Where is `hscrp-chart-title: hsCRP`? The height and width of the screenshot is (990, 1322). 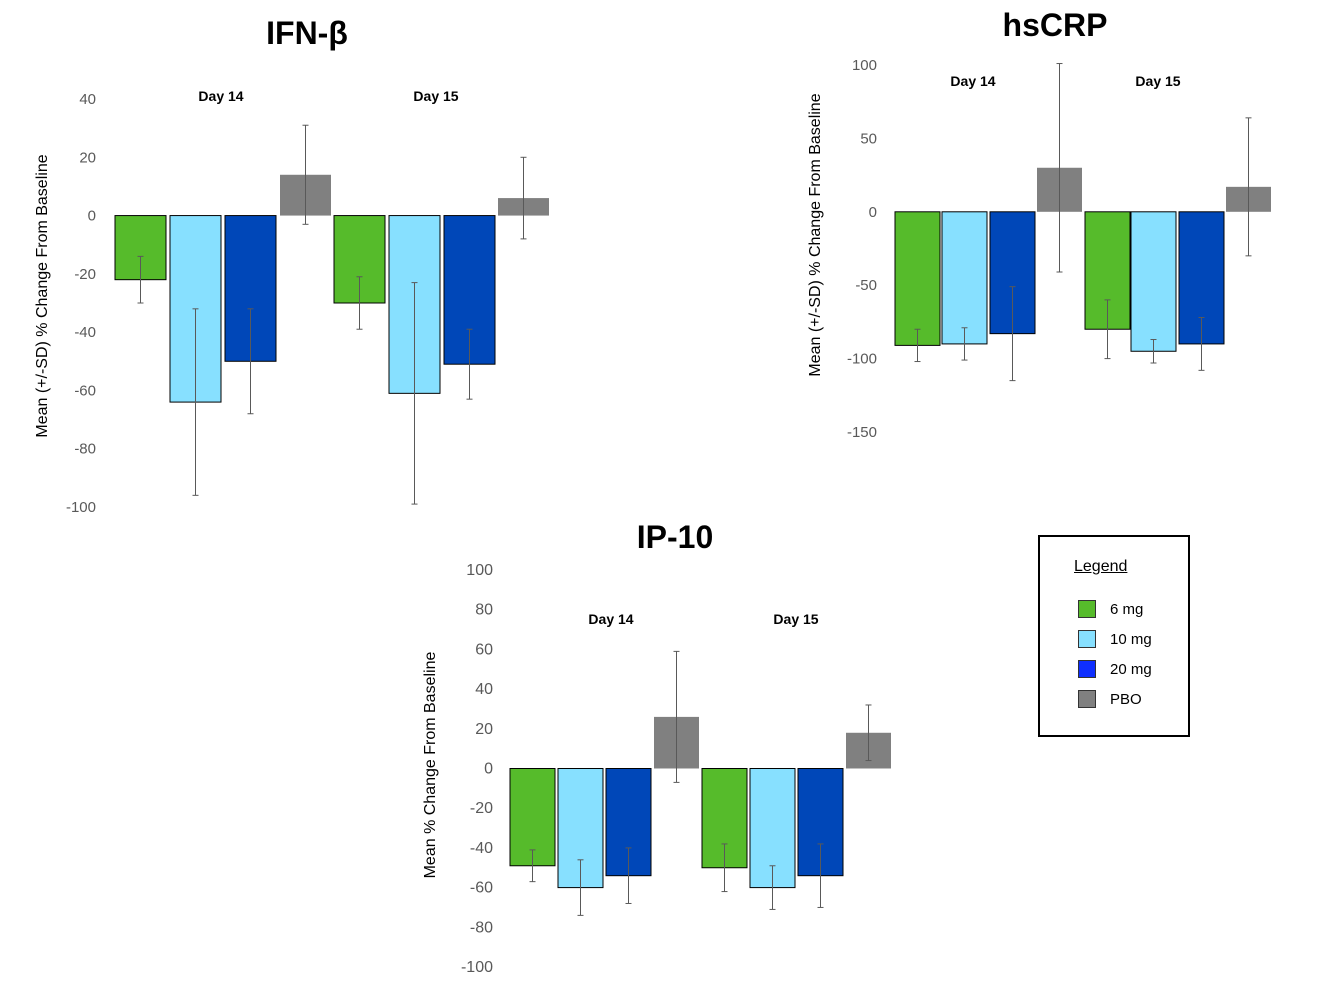
hscrp-chart-title: hsCRP is located at coordinates (1055, 25).